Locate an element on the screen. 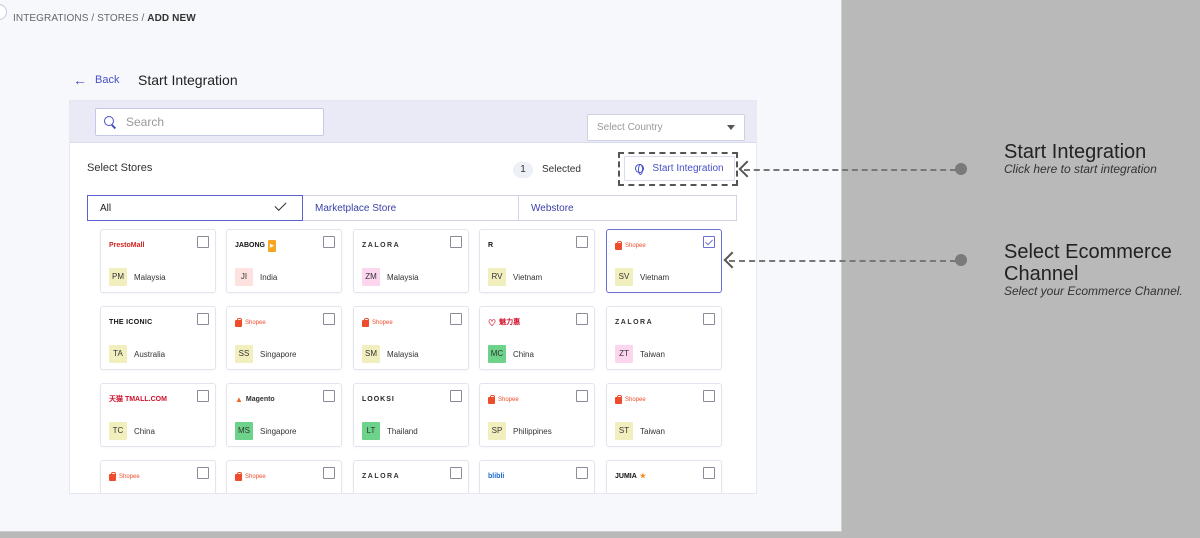 This screenshot has width=1200, height=538. store-code-badge: JI is located at coordinates (244, 277).